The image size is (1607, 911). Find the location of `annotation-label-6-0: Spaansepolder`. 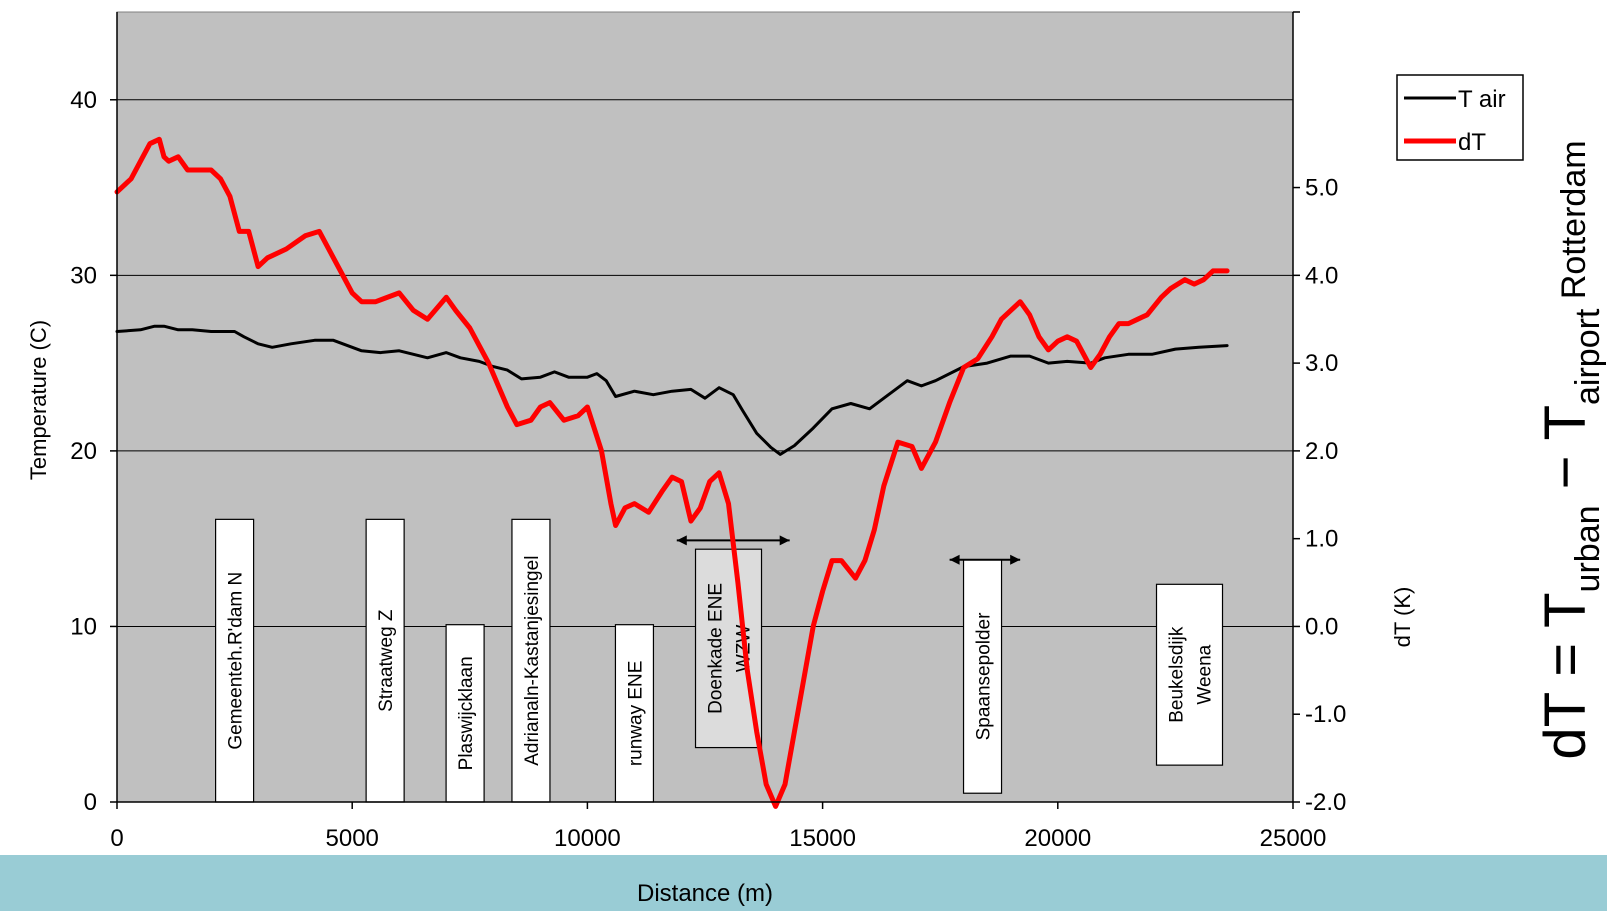

annotation-label-6-0: Spaansepolder is located at coordinates (984, 676).